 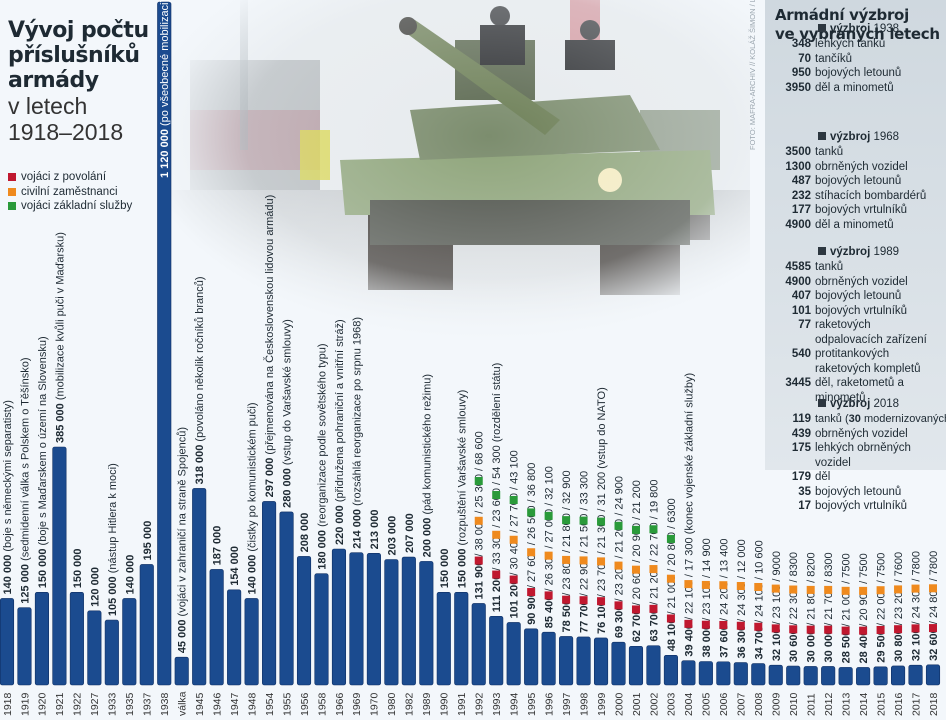 I want to click on armament-count: 101, so click(x=801, y=310).